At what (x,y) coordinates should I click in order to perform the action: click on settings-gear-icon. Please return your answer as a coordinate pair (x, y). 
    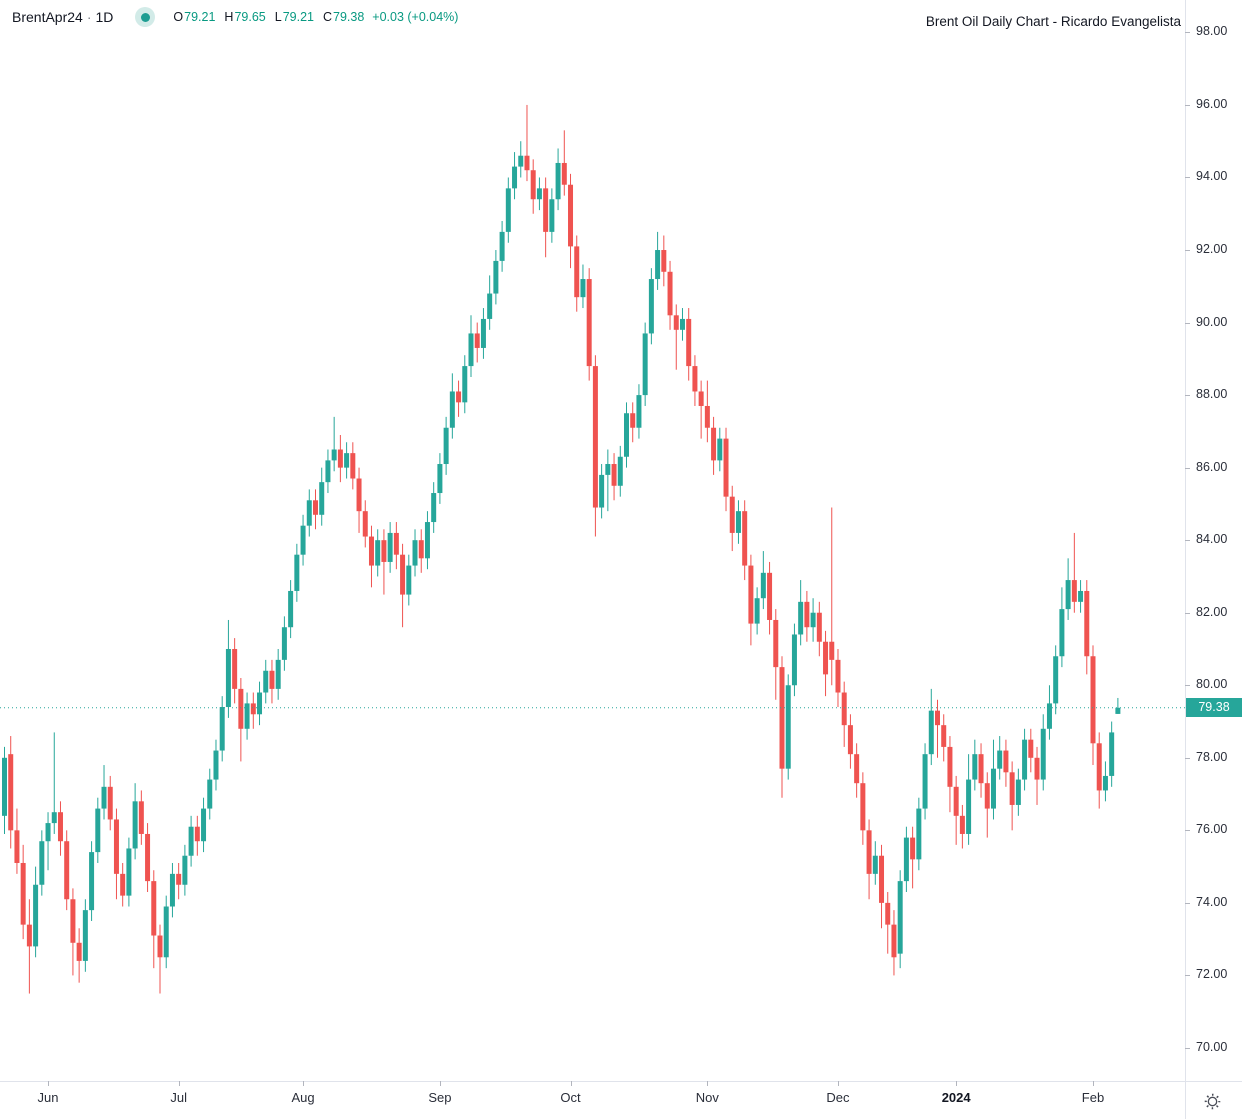
    Looking at the image, I should click on (1212, 1101).